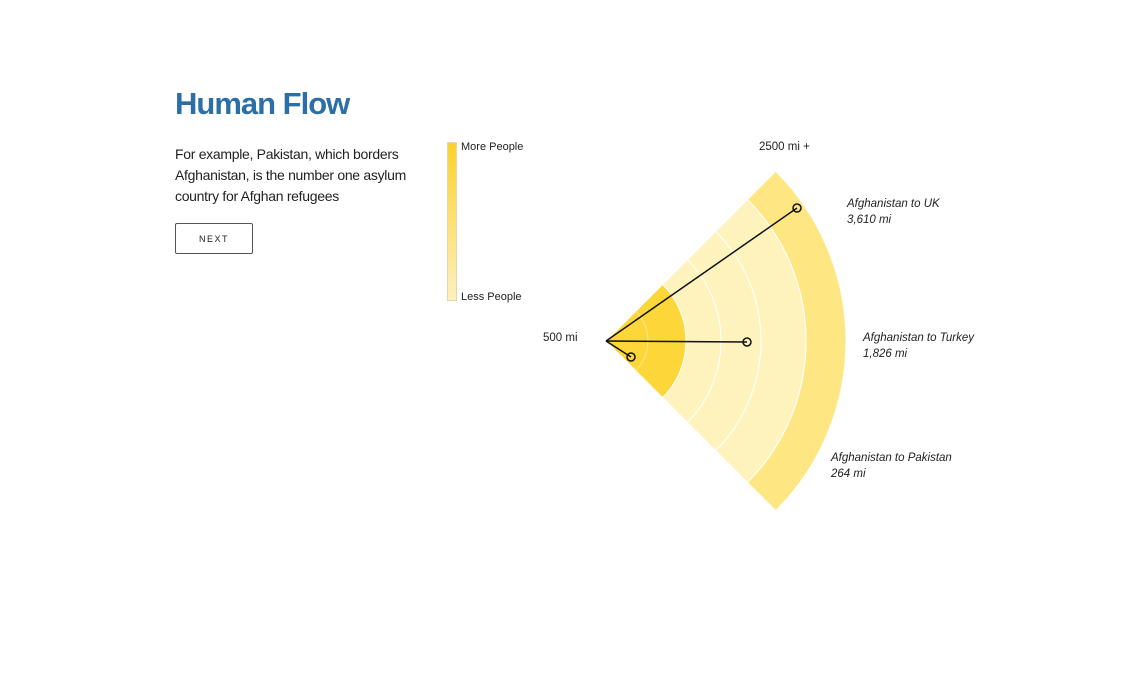 This screenshot has width=1147, height=693. What do you see at coordinates (452, 221) in the screenshot?
I see `legend-gradient-bar` at bounding box center [452, 221].